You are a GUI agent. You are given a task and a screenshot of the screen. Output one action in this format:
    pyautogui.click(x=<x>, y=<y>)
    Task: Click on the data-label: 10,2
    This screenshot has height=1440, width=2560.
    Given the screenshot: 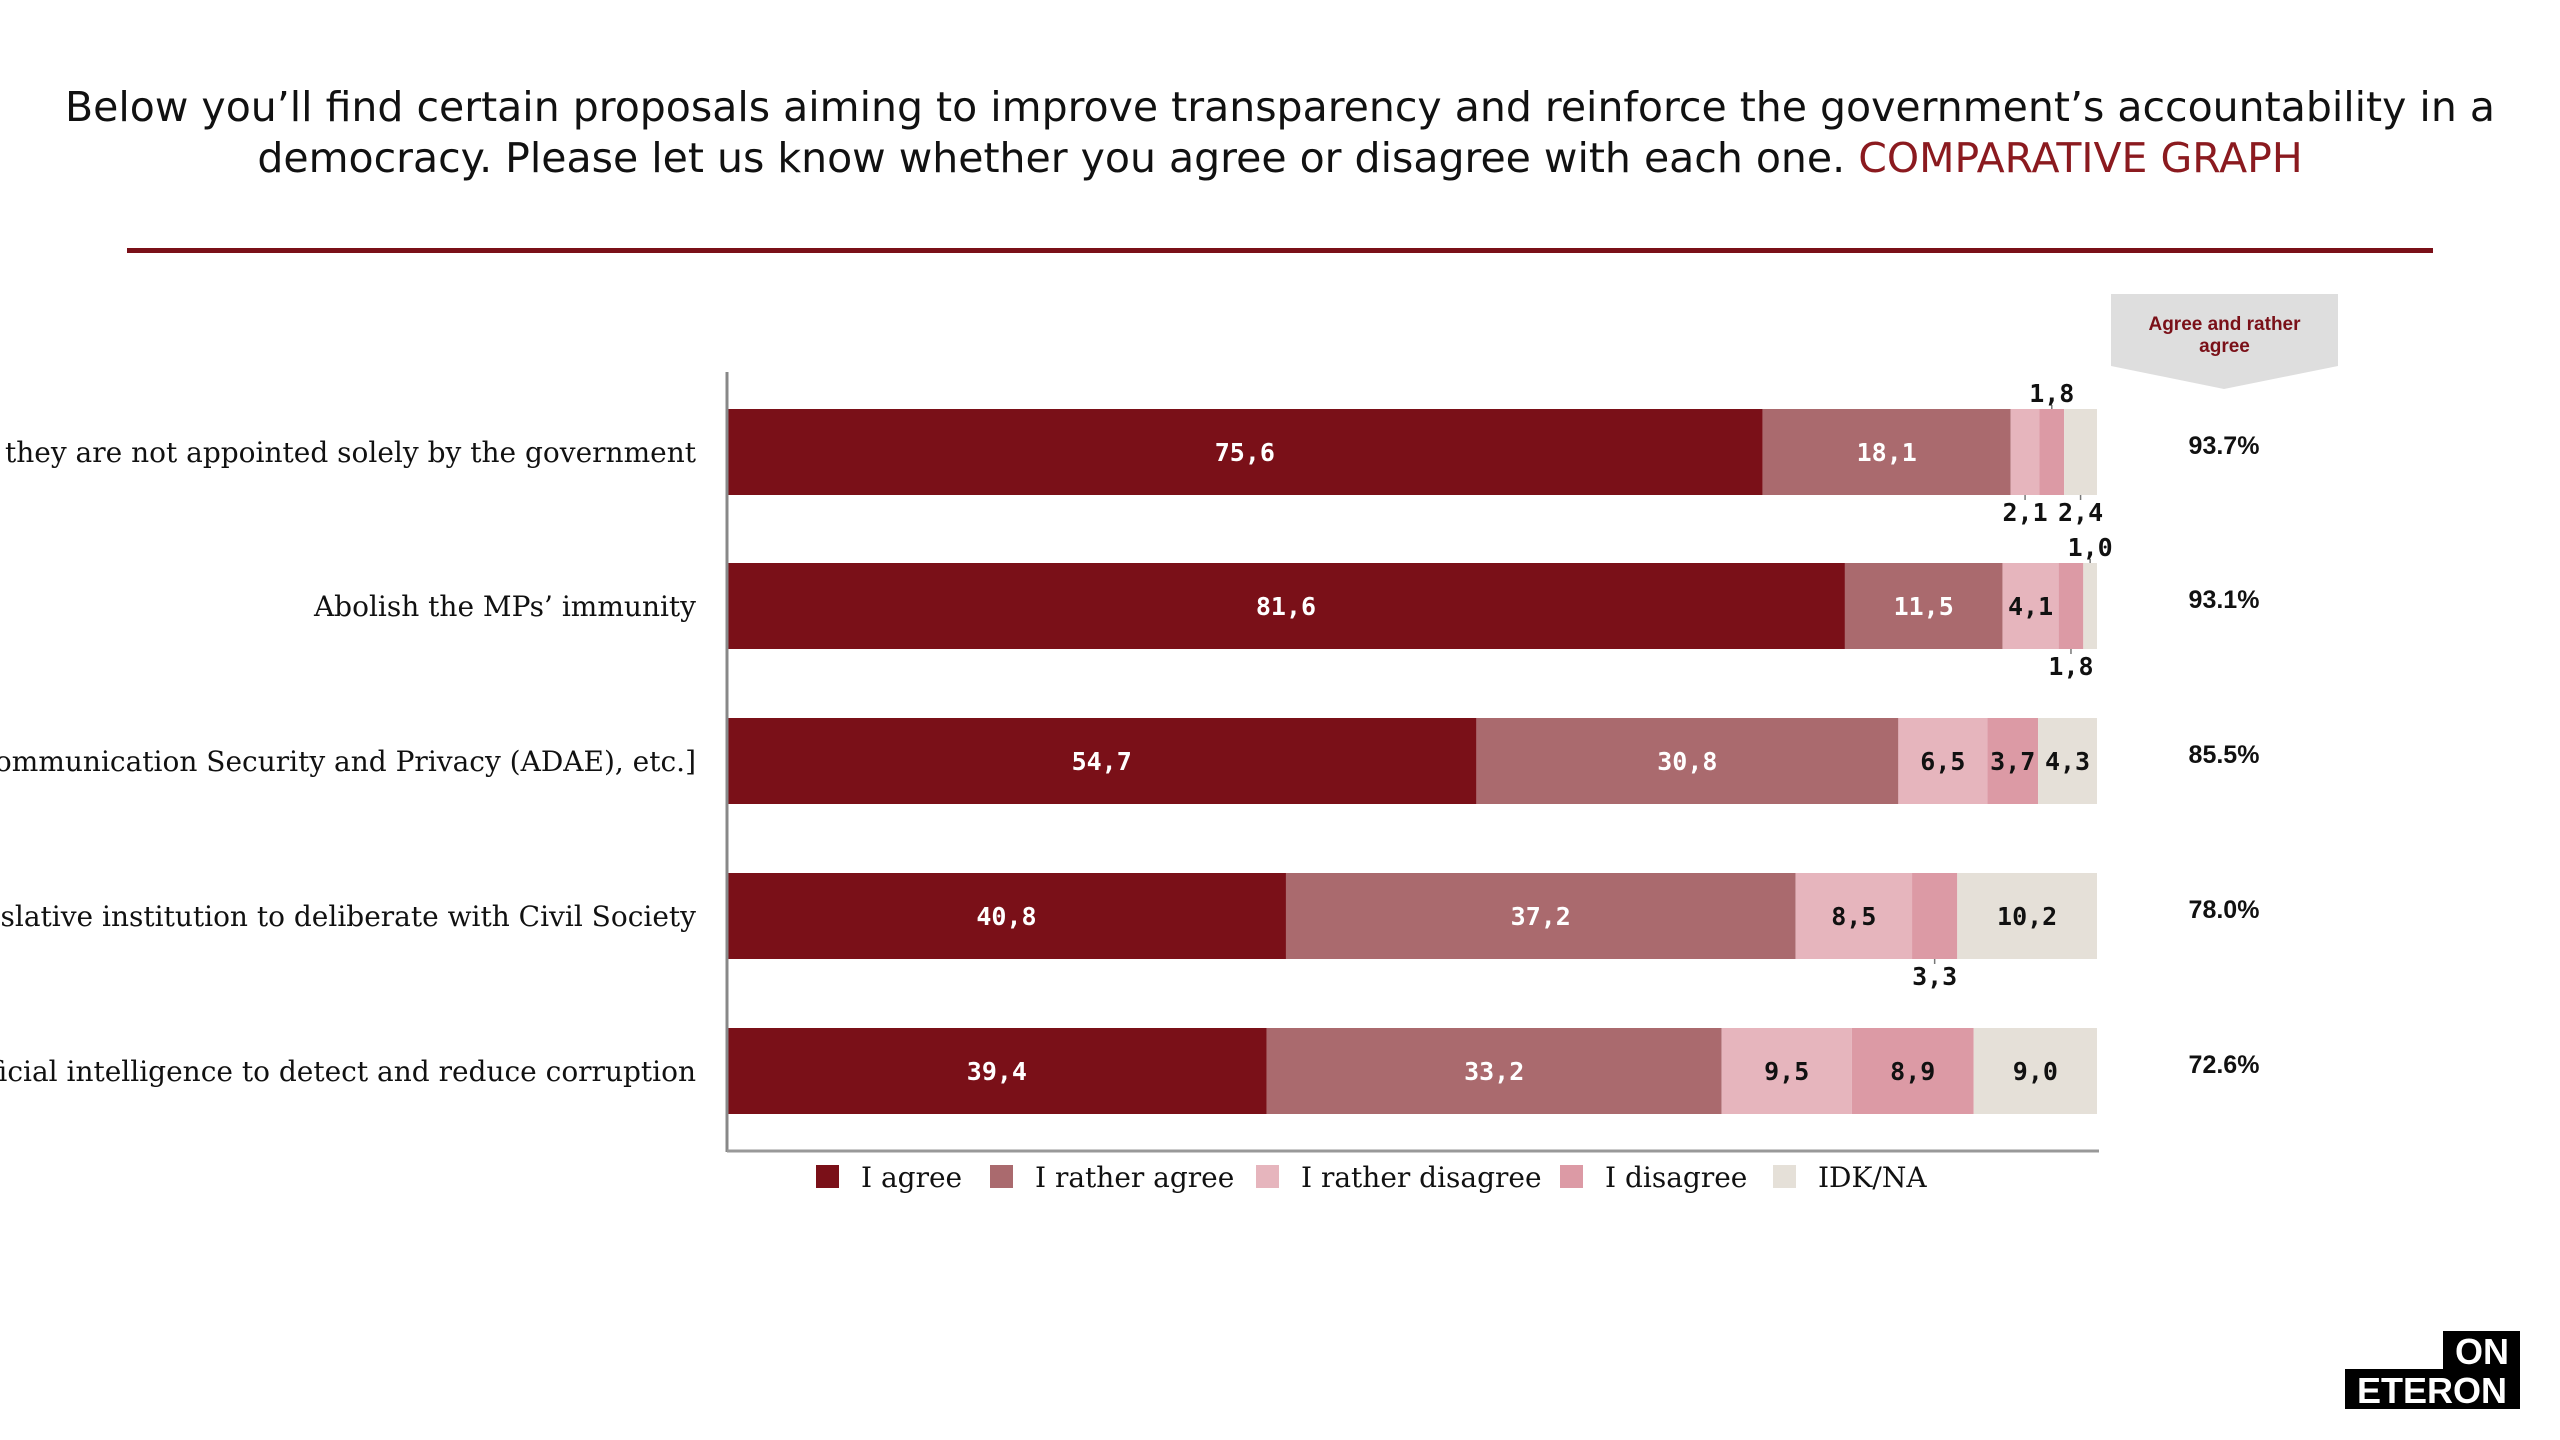 What is the action you would take?
    pyautogui.click(x=2027, y=916)
    